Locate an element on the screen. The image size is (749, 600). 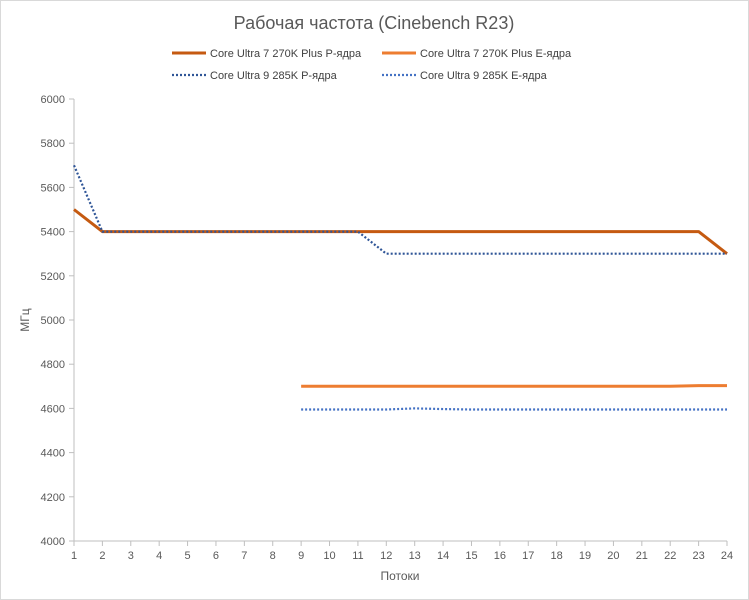
x-tick-label: 13 is located at coordinates (415, 556).